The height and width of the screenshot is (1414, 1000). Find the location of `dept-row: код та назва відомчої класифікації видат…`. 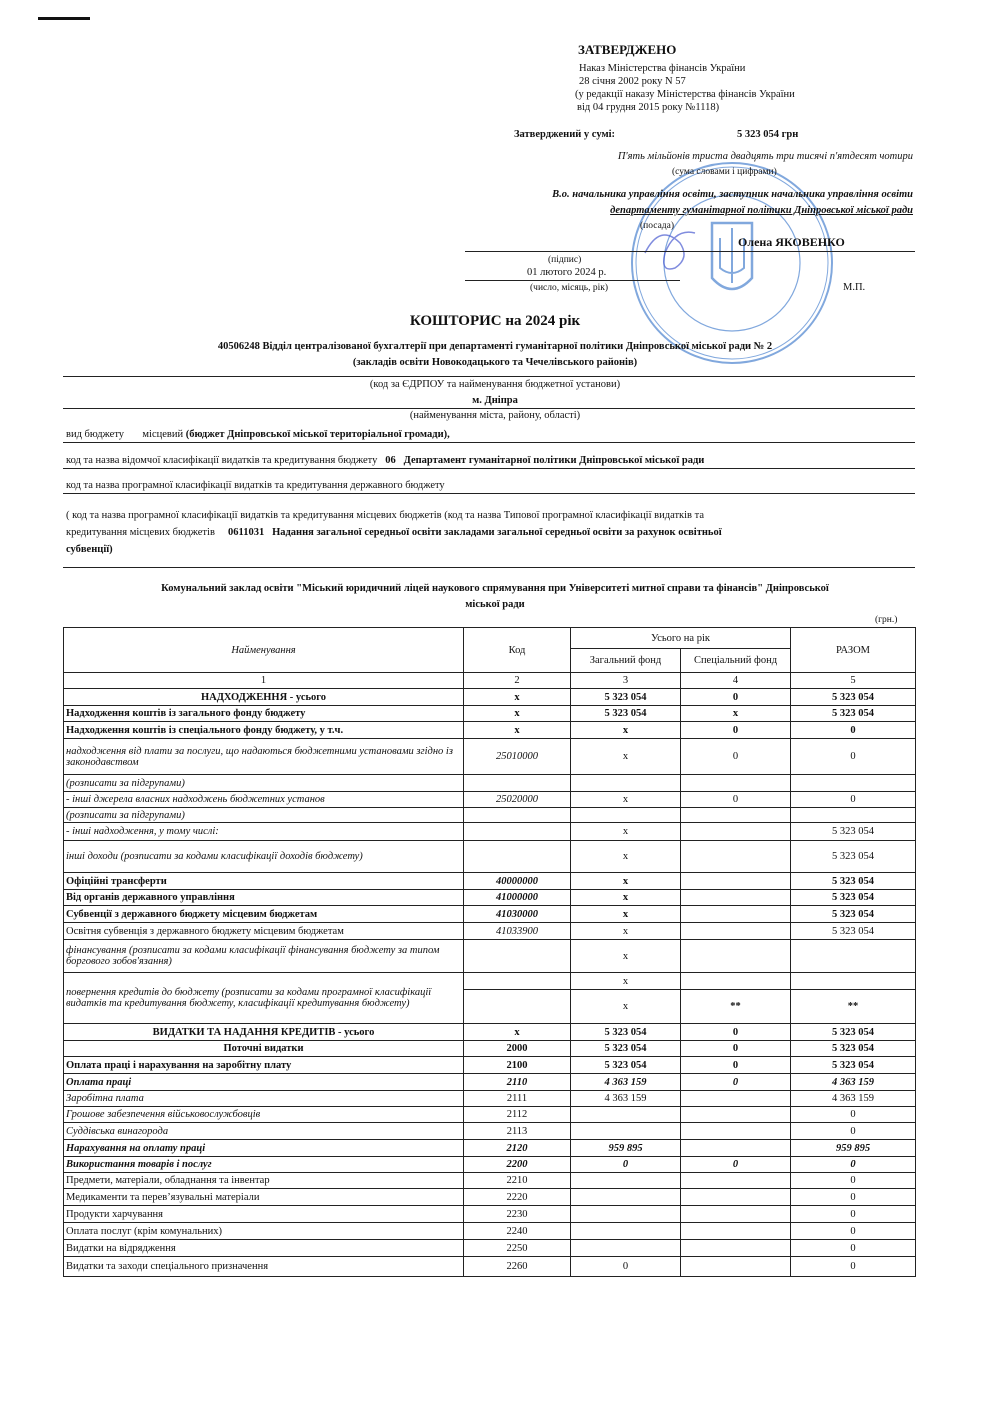

dept-row: код та назва відомчої класифікації видат… is located at coordinates (385, 460).